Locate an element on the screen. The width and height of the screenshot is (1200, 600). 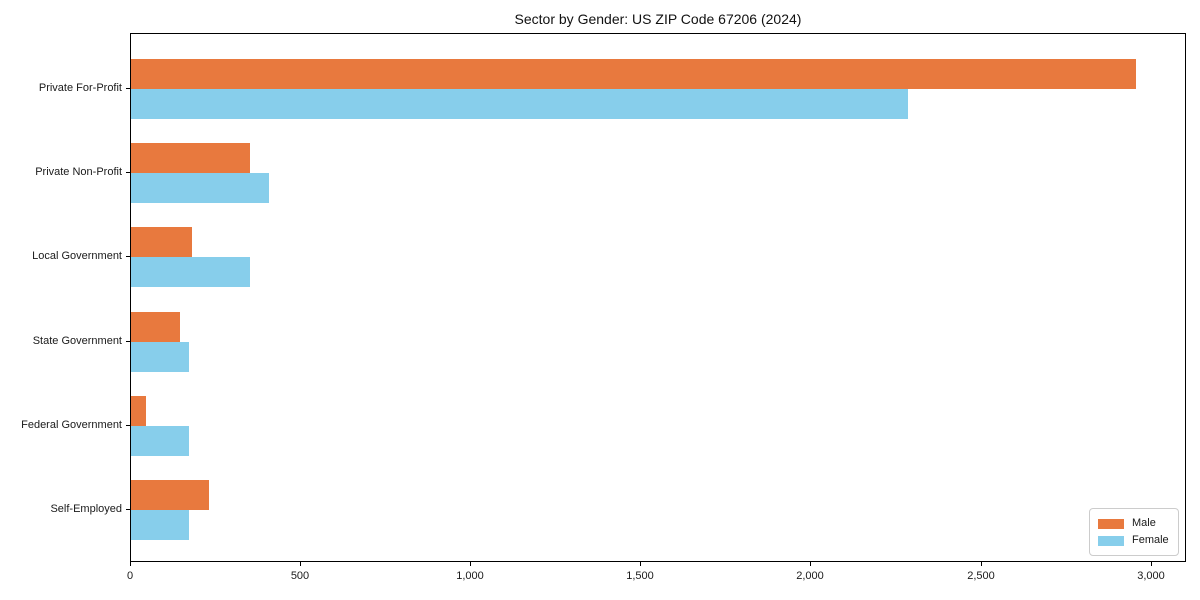
bar-private-for-profit-male is located at coordinates (633, 74).